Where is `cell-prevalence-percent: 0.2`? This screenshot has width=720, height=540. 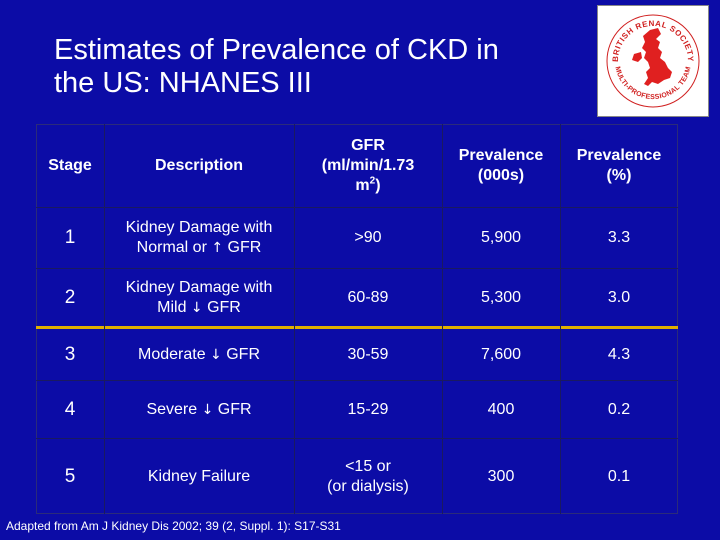 cell-prevalence-percent: 0.2 is located at coordinates (619, 409).